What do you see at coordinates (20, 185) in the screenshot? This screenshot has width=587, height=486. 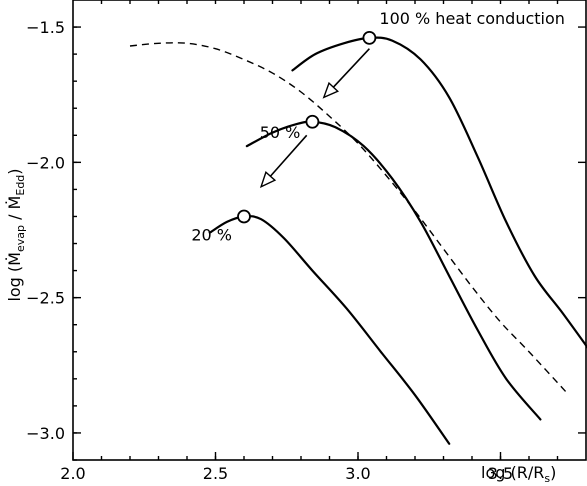 I see `y-axis-title-den-sub: Edd` at bounding box center [20, 185].